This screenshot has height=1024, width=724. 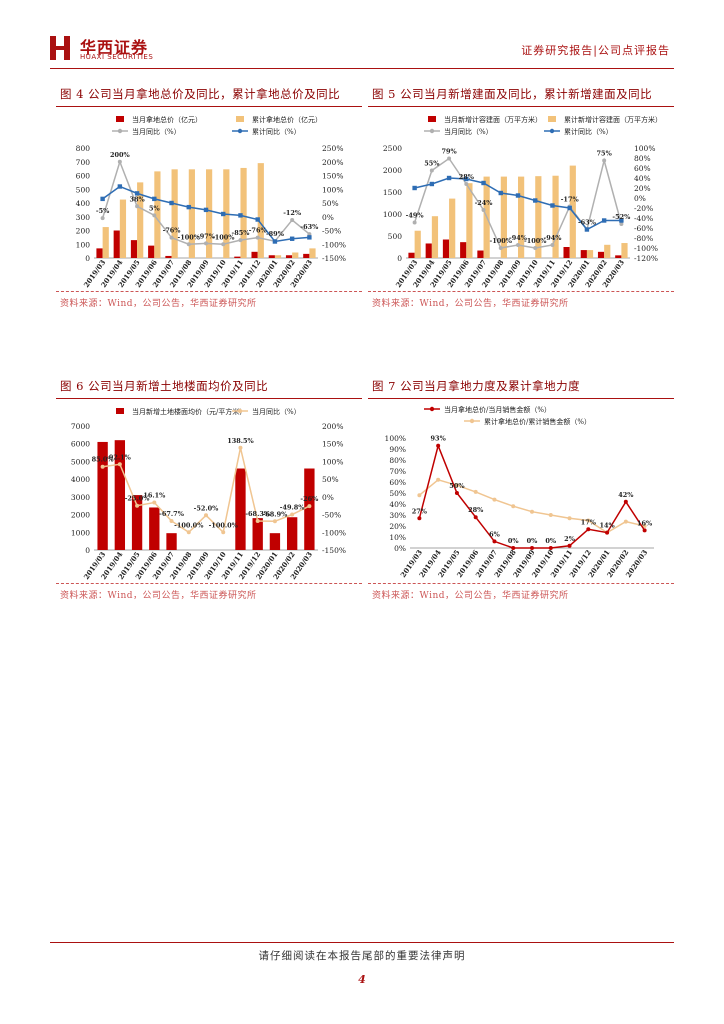 I want to click on y-tick-label: 20%, so click(x=397, y=526).